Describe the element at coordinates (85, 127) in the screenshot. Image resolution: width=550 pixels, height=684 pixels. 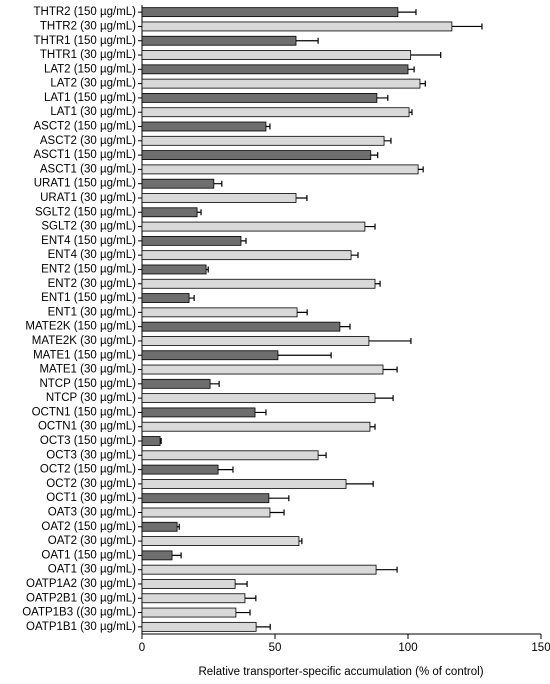
I see `y-tick-label: ASCT2 (150 µg/mL)` at that location.